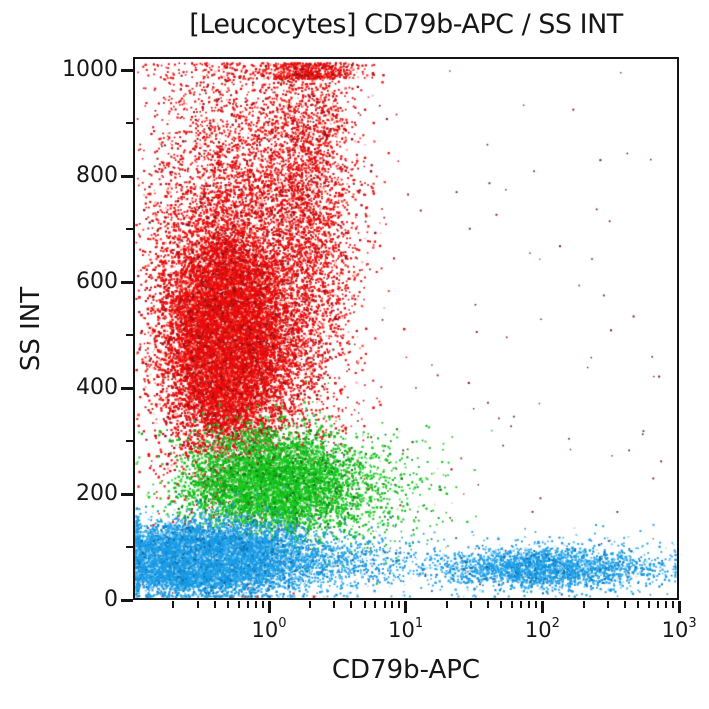  I want to click on y-tick-label: 200, so click(97, 493).